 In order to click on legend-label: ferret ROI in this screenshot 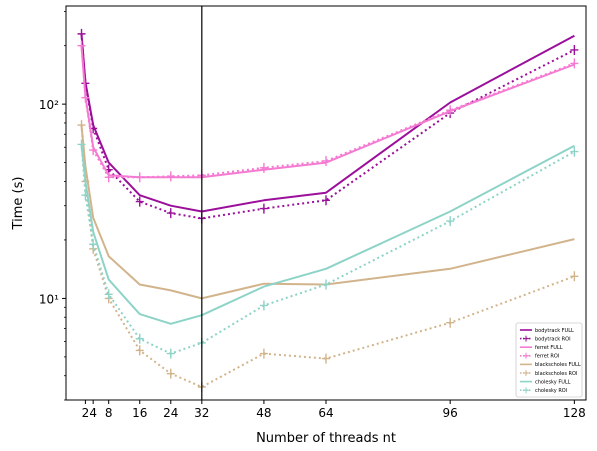, I will do `click(547, 357)`.